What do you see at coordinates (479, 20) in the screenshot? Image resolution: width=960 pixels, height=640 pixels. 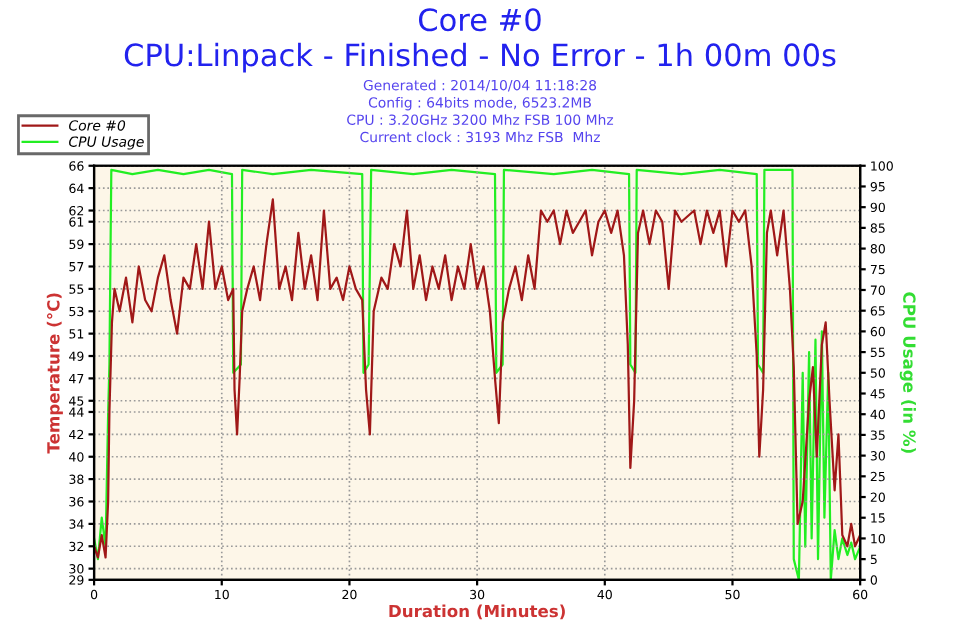 I see `chart-title: Core #0` at bounding box center [479, 20].